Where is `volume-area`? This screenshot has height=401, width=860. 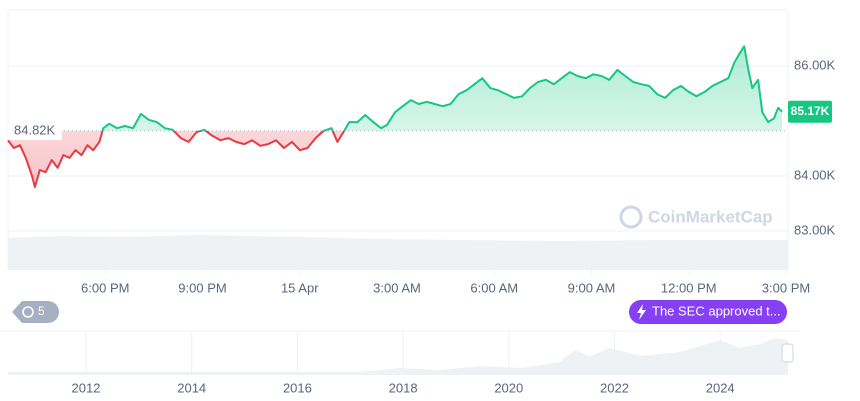
volume-area is located at coordinates (398, 252).